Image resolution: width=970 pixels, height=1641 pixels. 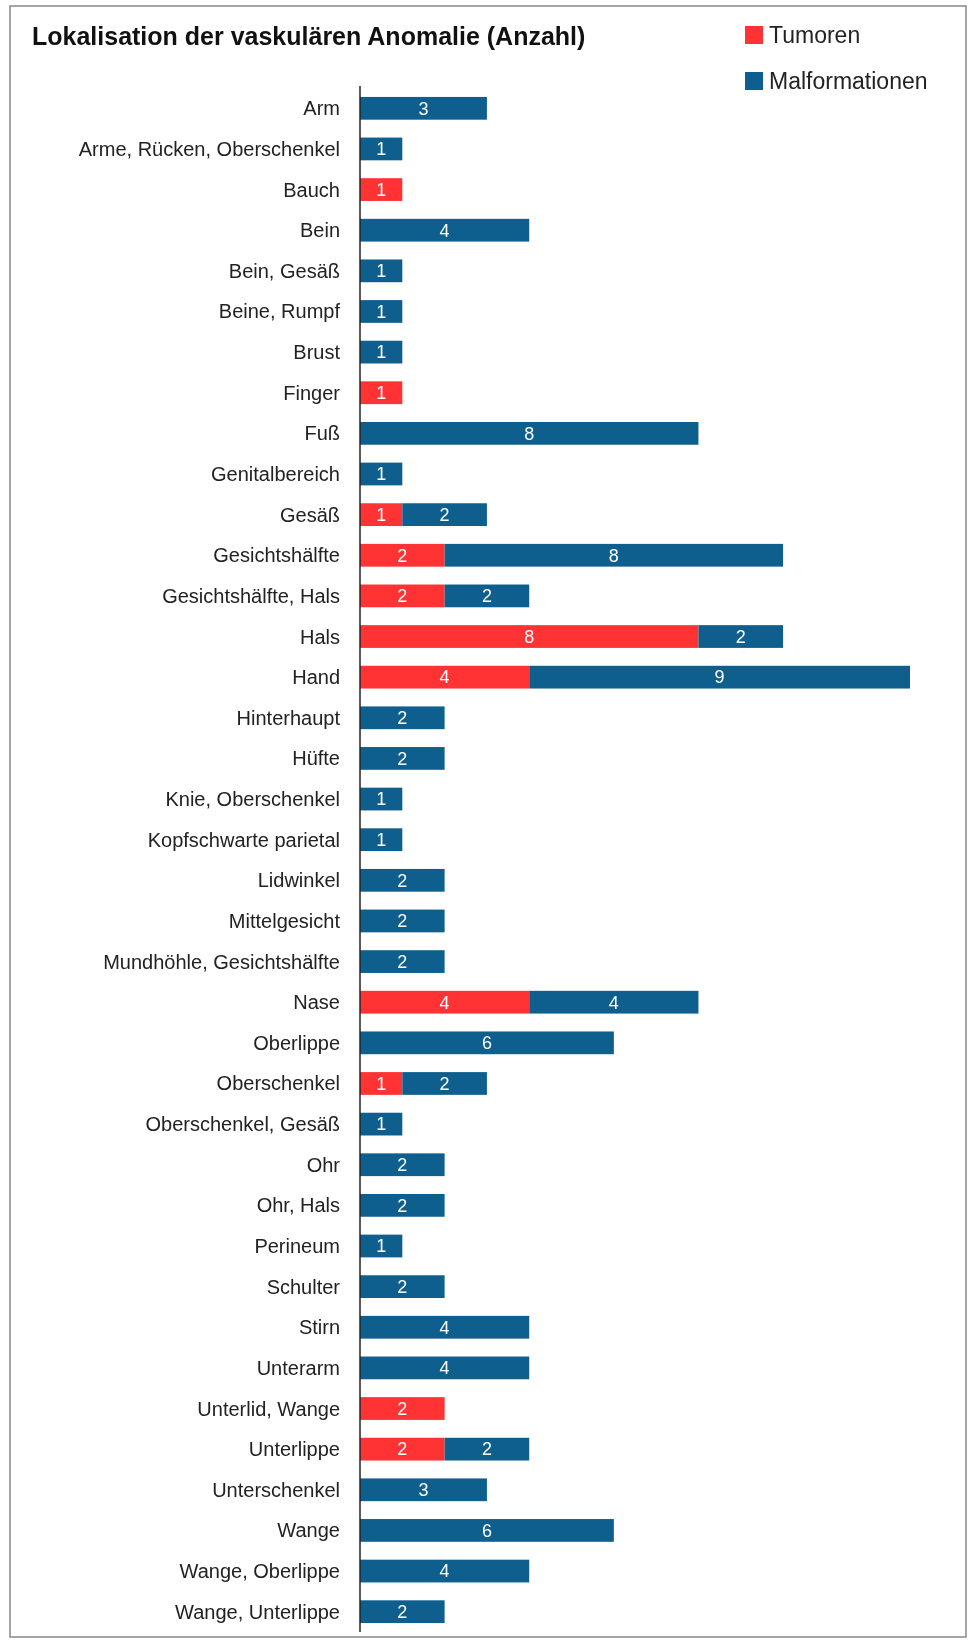 What do you see at coordinates (312, 392) in the screenshot?
I see `y-tick-label: Finger` at bounding box center [312, 392].